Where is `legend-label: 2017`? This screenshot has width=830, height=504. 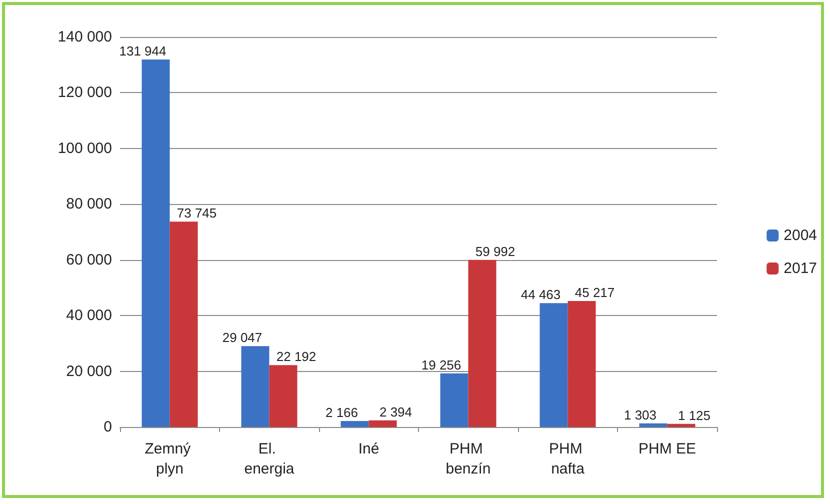
legend-label: 2017 is located at coordinates (801, 268).